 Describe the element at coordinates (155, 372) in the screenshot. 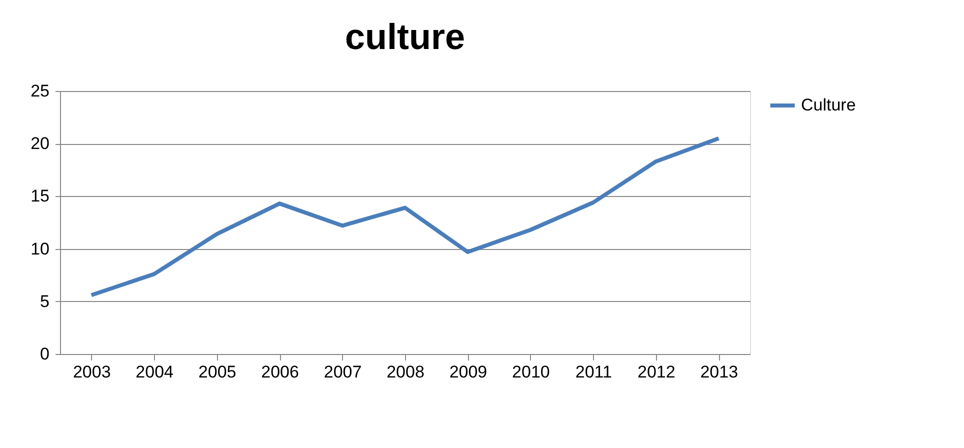

I see `x-tick-label: 2004` at that location.